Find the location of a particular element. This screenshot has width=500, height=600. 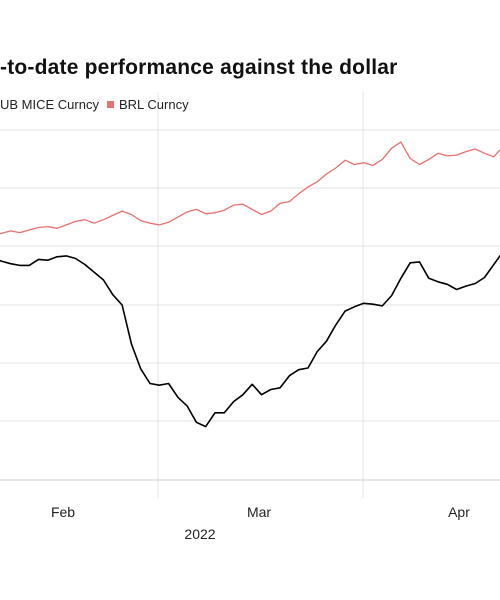

x-tick-label: Feb is located at coordinates (63, 512).